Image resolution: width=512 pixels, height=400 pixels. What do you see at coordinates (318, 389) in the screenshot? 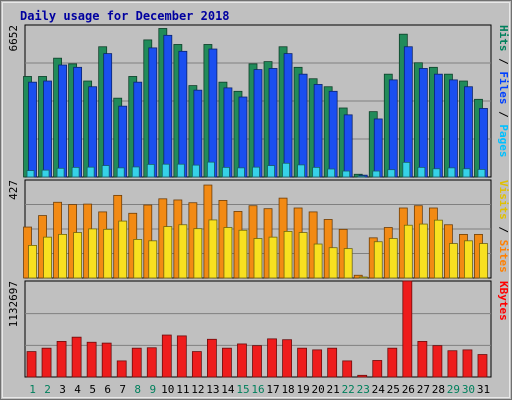
I see `x-tick-label-day-20: 20` at bounding box center [318, 389].